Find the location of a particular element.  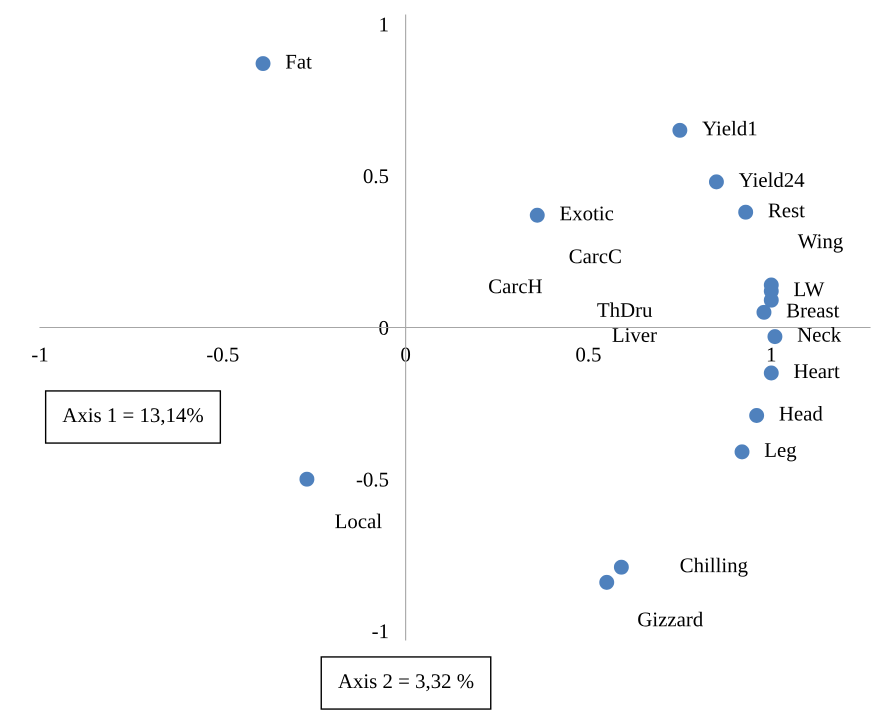

annotation: Gizzard is located at coordinates (670, 619).